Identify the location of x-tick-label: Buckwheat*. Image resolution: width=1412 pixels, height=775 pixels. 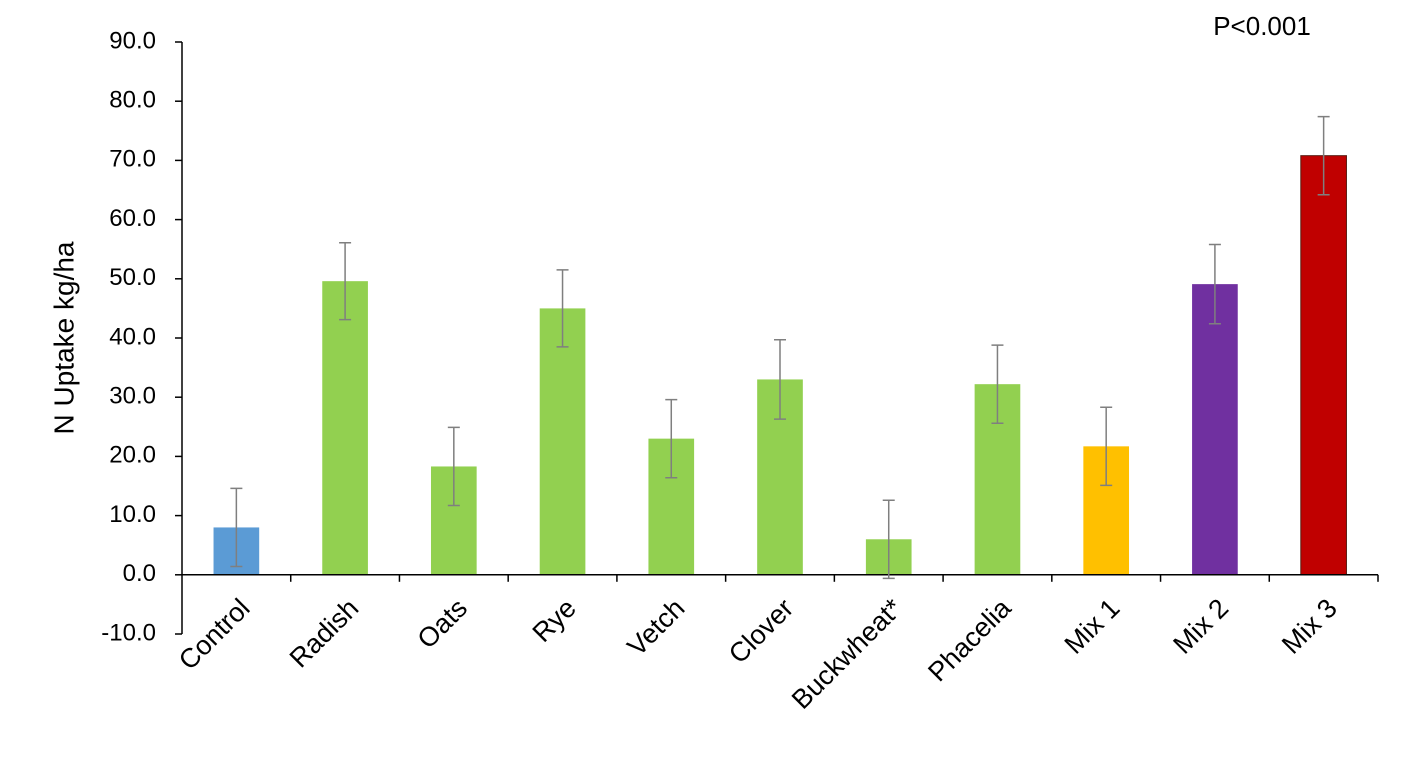
(847, 654).